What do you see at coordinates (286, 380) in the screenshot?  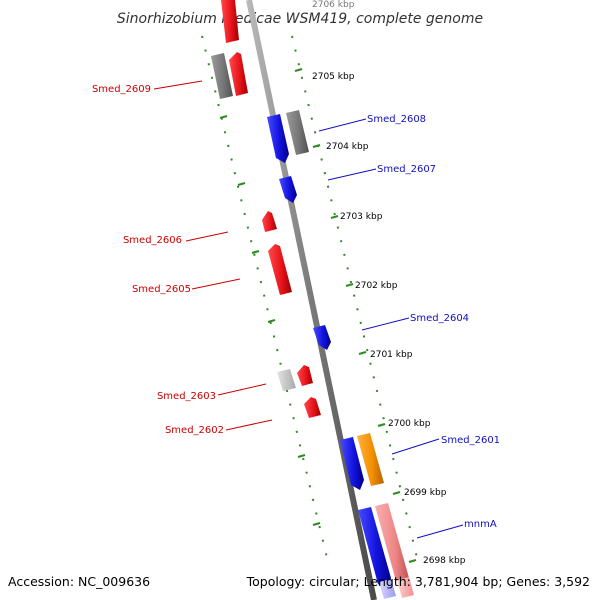 I see `gene-arrow-smed-2603-grey` at bounding box center [286, 380].